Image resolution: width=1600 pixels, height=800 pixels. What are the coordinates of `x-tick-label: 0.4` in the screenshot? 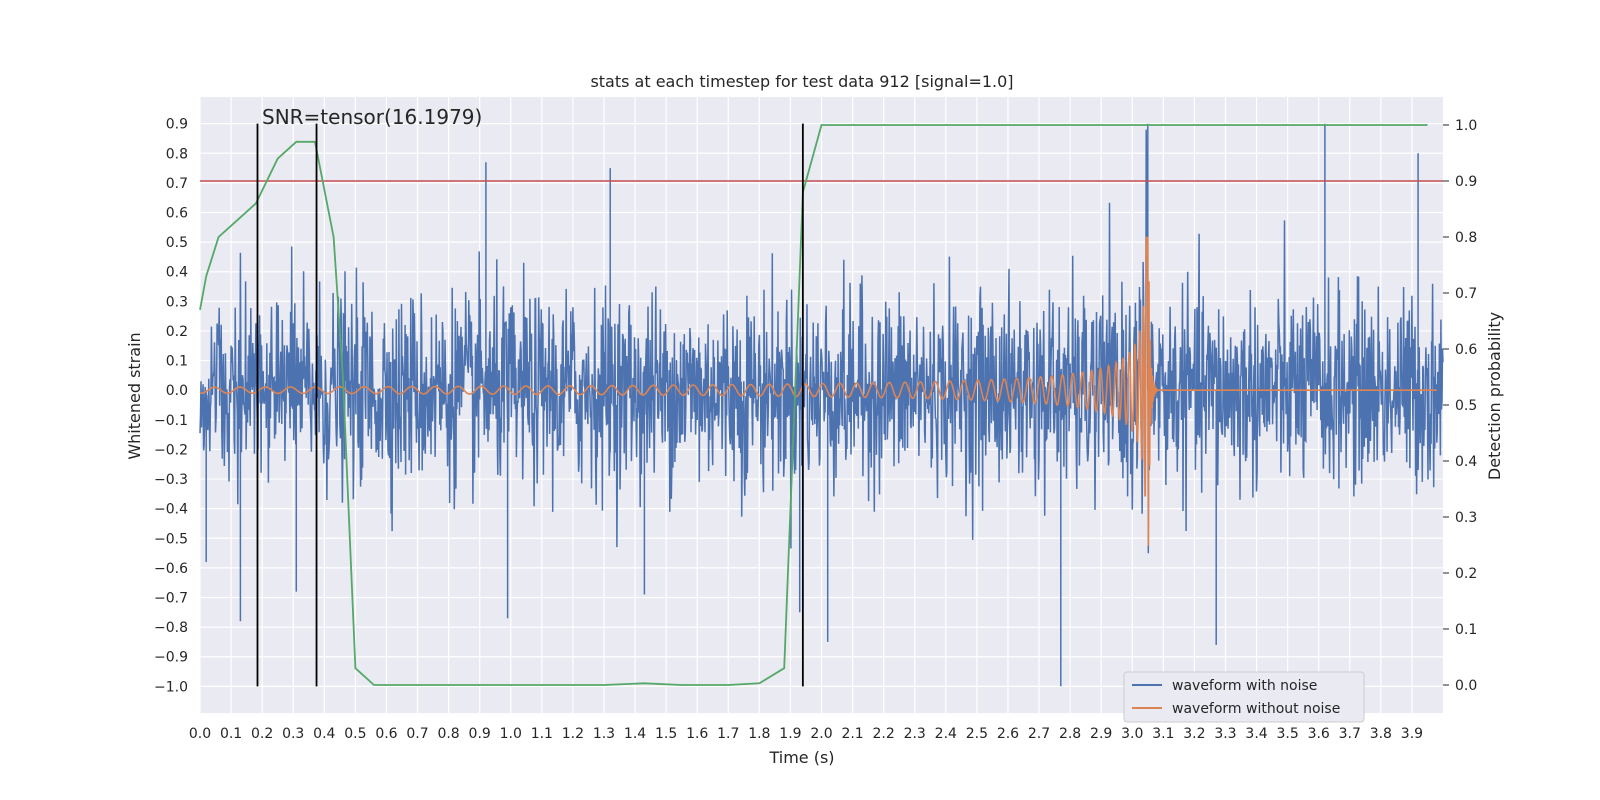 It's located at (324, 734).